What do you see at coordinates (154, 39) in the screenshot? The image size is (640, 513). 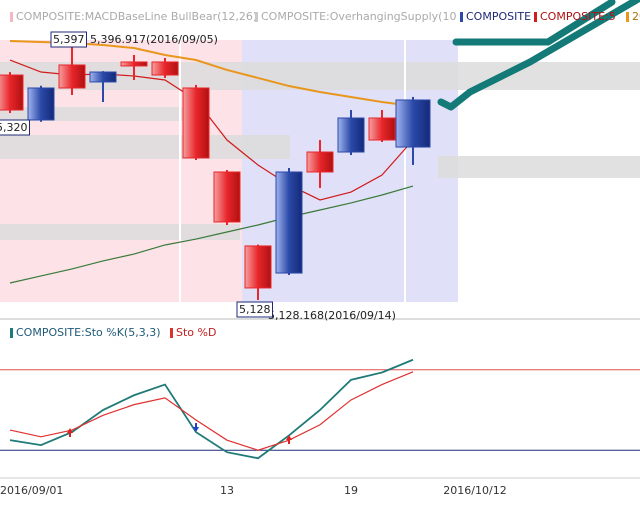 I see `annotation: 5,396.917(2016/09/05)` at bounding box center [154, 39].